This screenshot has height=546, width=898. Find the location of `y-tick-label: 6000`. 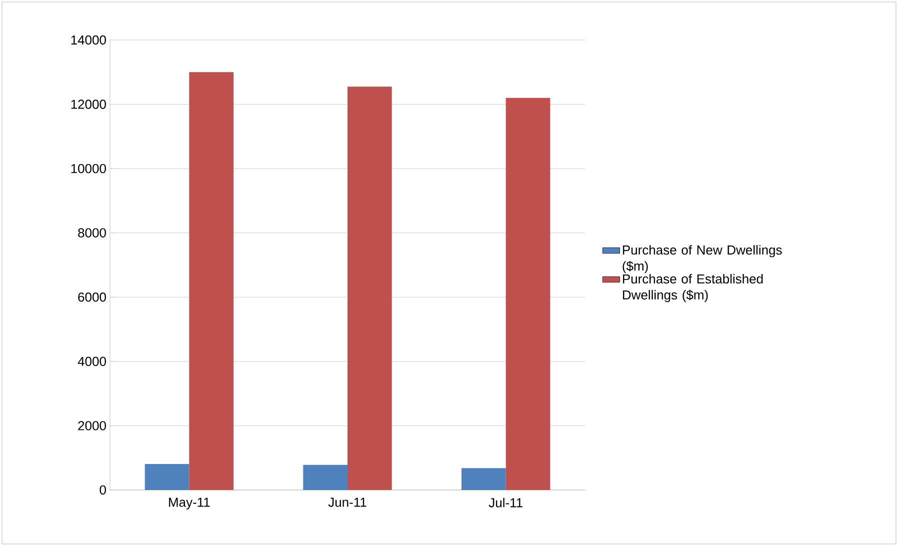

y-tick-label: 6000 is located at coordinates (92, 297).